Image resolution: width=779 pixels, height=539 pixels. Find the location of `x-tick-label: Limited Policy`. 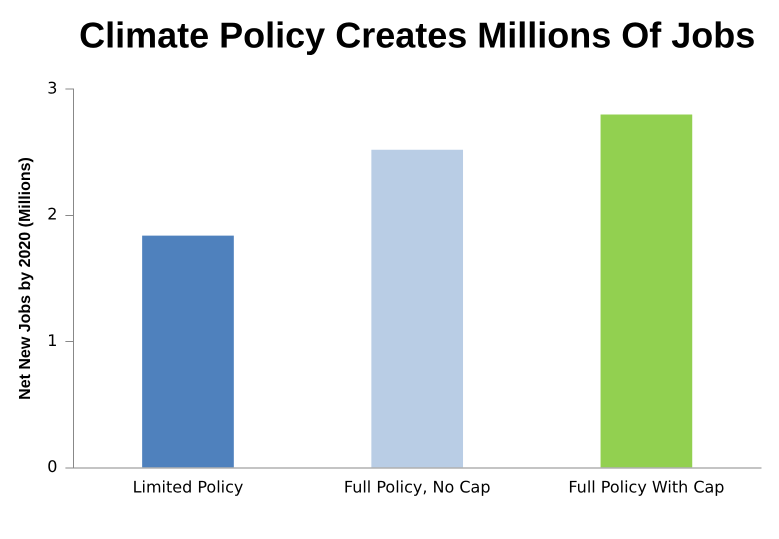

x-tick-label: Limited Policy is located at coordinates (188, 487).